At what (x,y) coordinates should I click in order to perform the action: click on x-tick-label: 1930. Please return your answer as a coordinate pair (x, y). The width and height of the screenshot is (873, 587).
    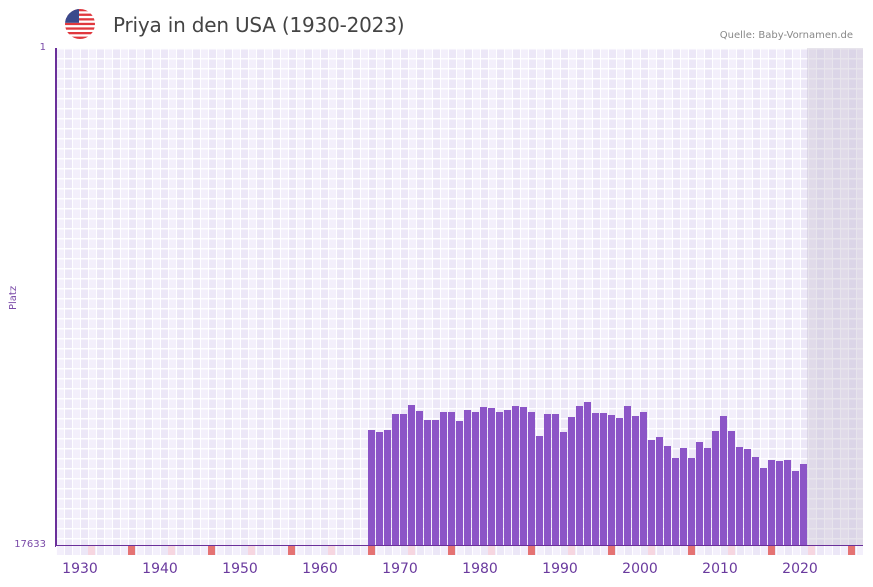
    Looking at the image, I should click on (80, 569).